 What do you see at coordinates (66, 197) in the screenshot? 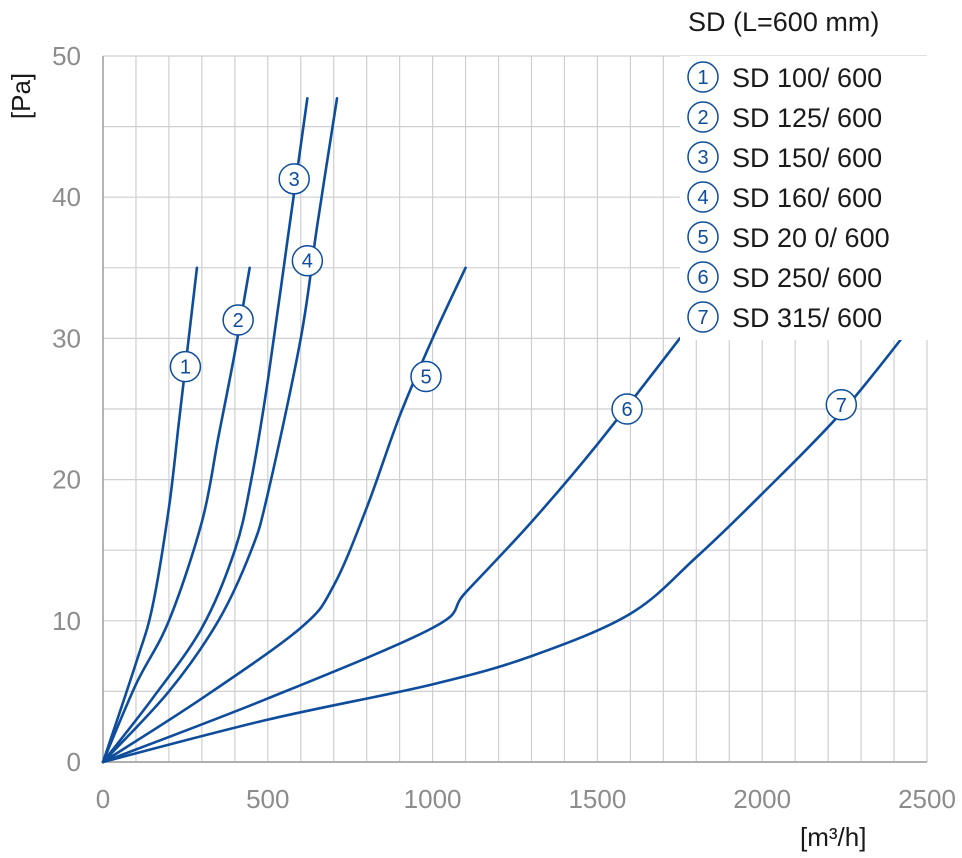
I see `y-tick-label: 40` at bounding box center [66, 197].